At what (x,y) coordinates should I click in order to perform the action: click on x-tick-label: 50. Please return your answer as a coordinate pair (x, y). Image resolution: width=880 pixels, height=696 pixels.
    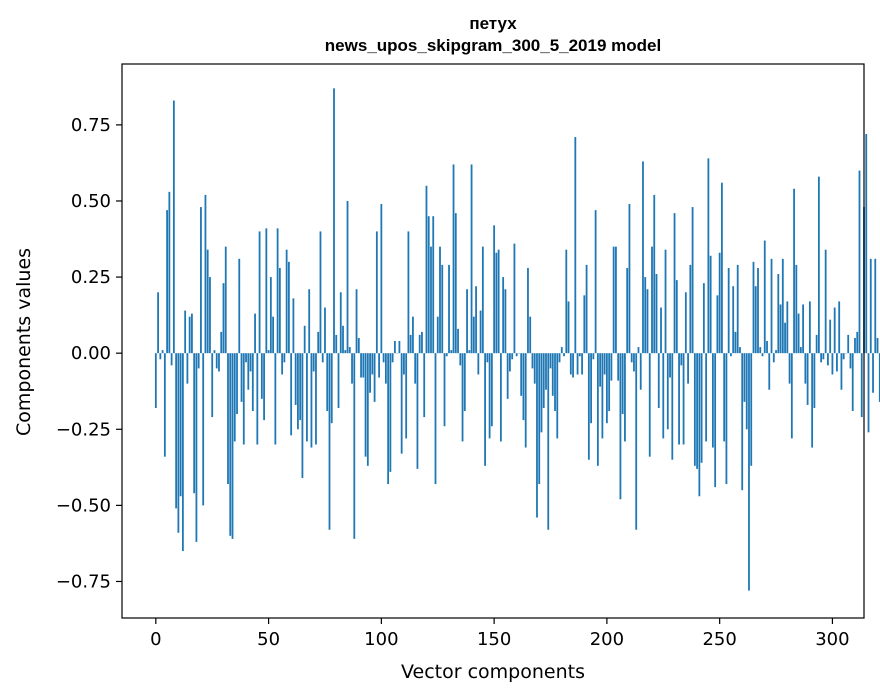
    Looking at the image, I should click on (268, 639).